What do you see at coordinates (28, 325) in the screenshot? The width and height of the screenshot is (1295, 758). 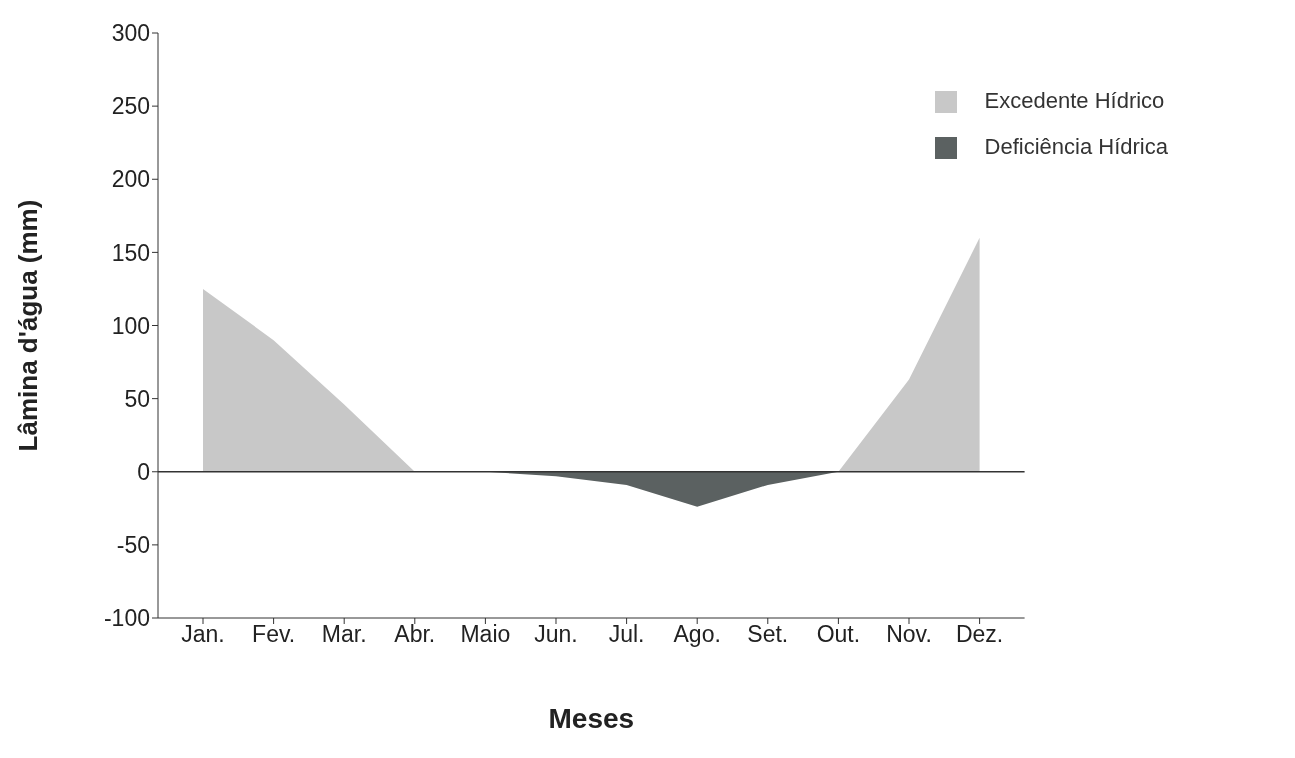 I see `y-axis-title: Lâmina d'água (mm)` at bounding box center [28, 325].